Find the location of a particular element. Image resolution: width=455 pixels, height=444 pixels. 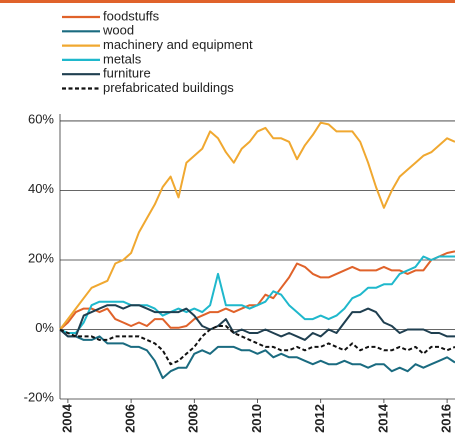

y-tick-label: 20% is located at coordinates (41, 257).